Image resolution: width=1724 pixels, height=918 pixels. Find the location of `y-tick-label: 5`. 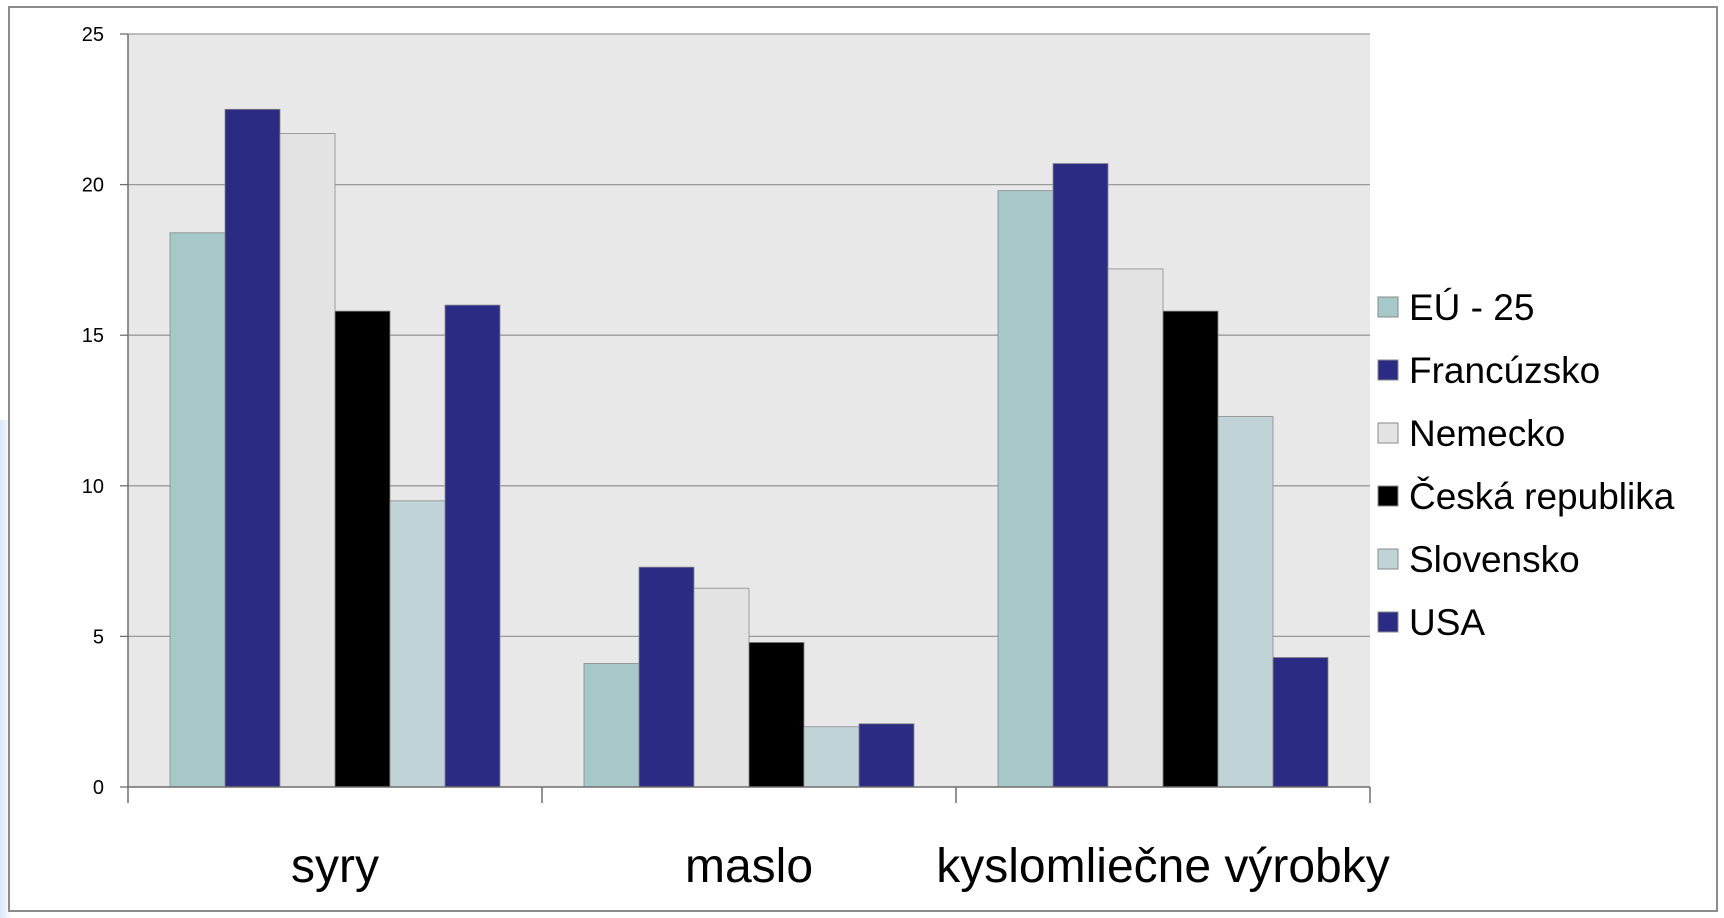

y-tick-label: 5 is located at coordinates (98, 637).